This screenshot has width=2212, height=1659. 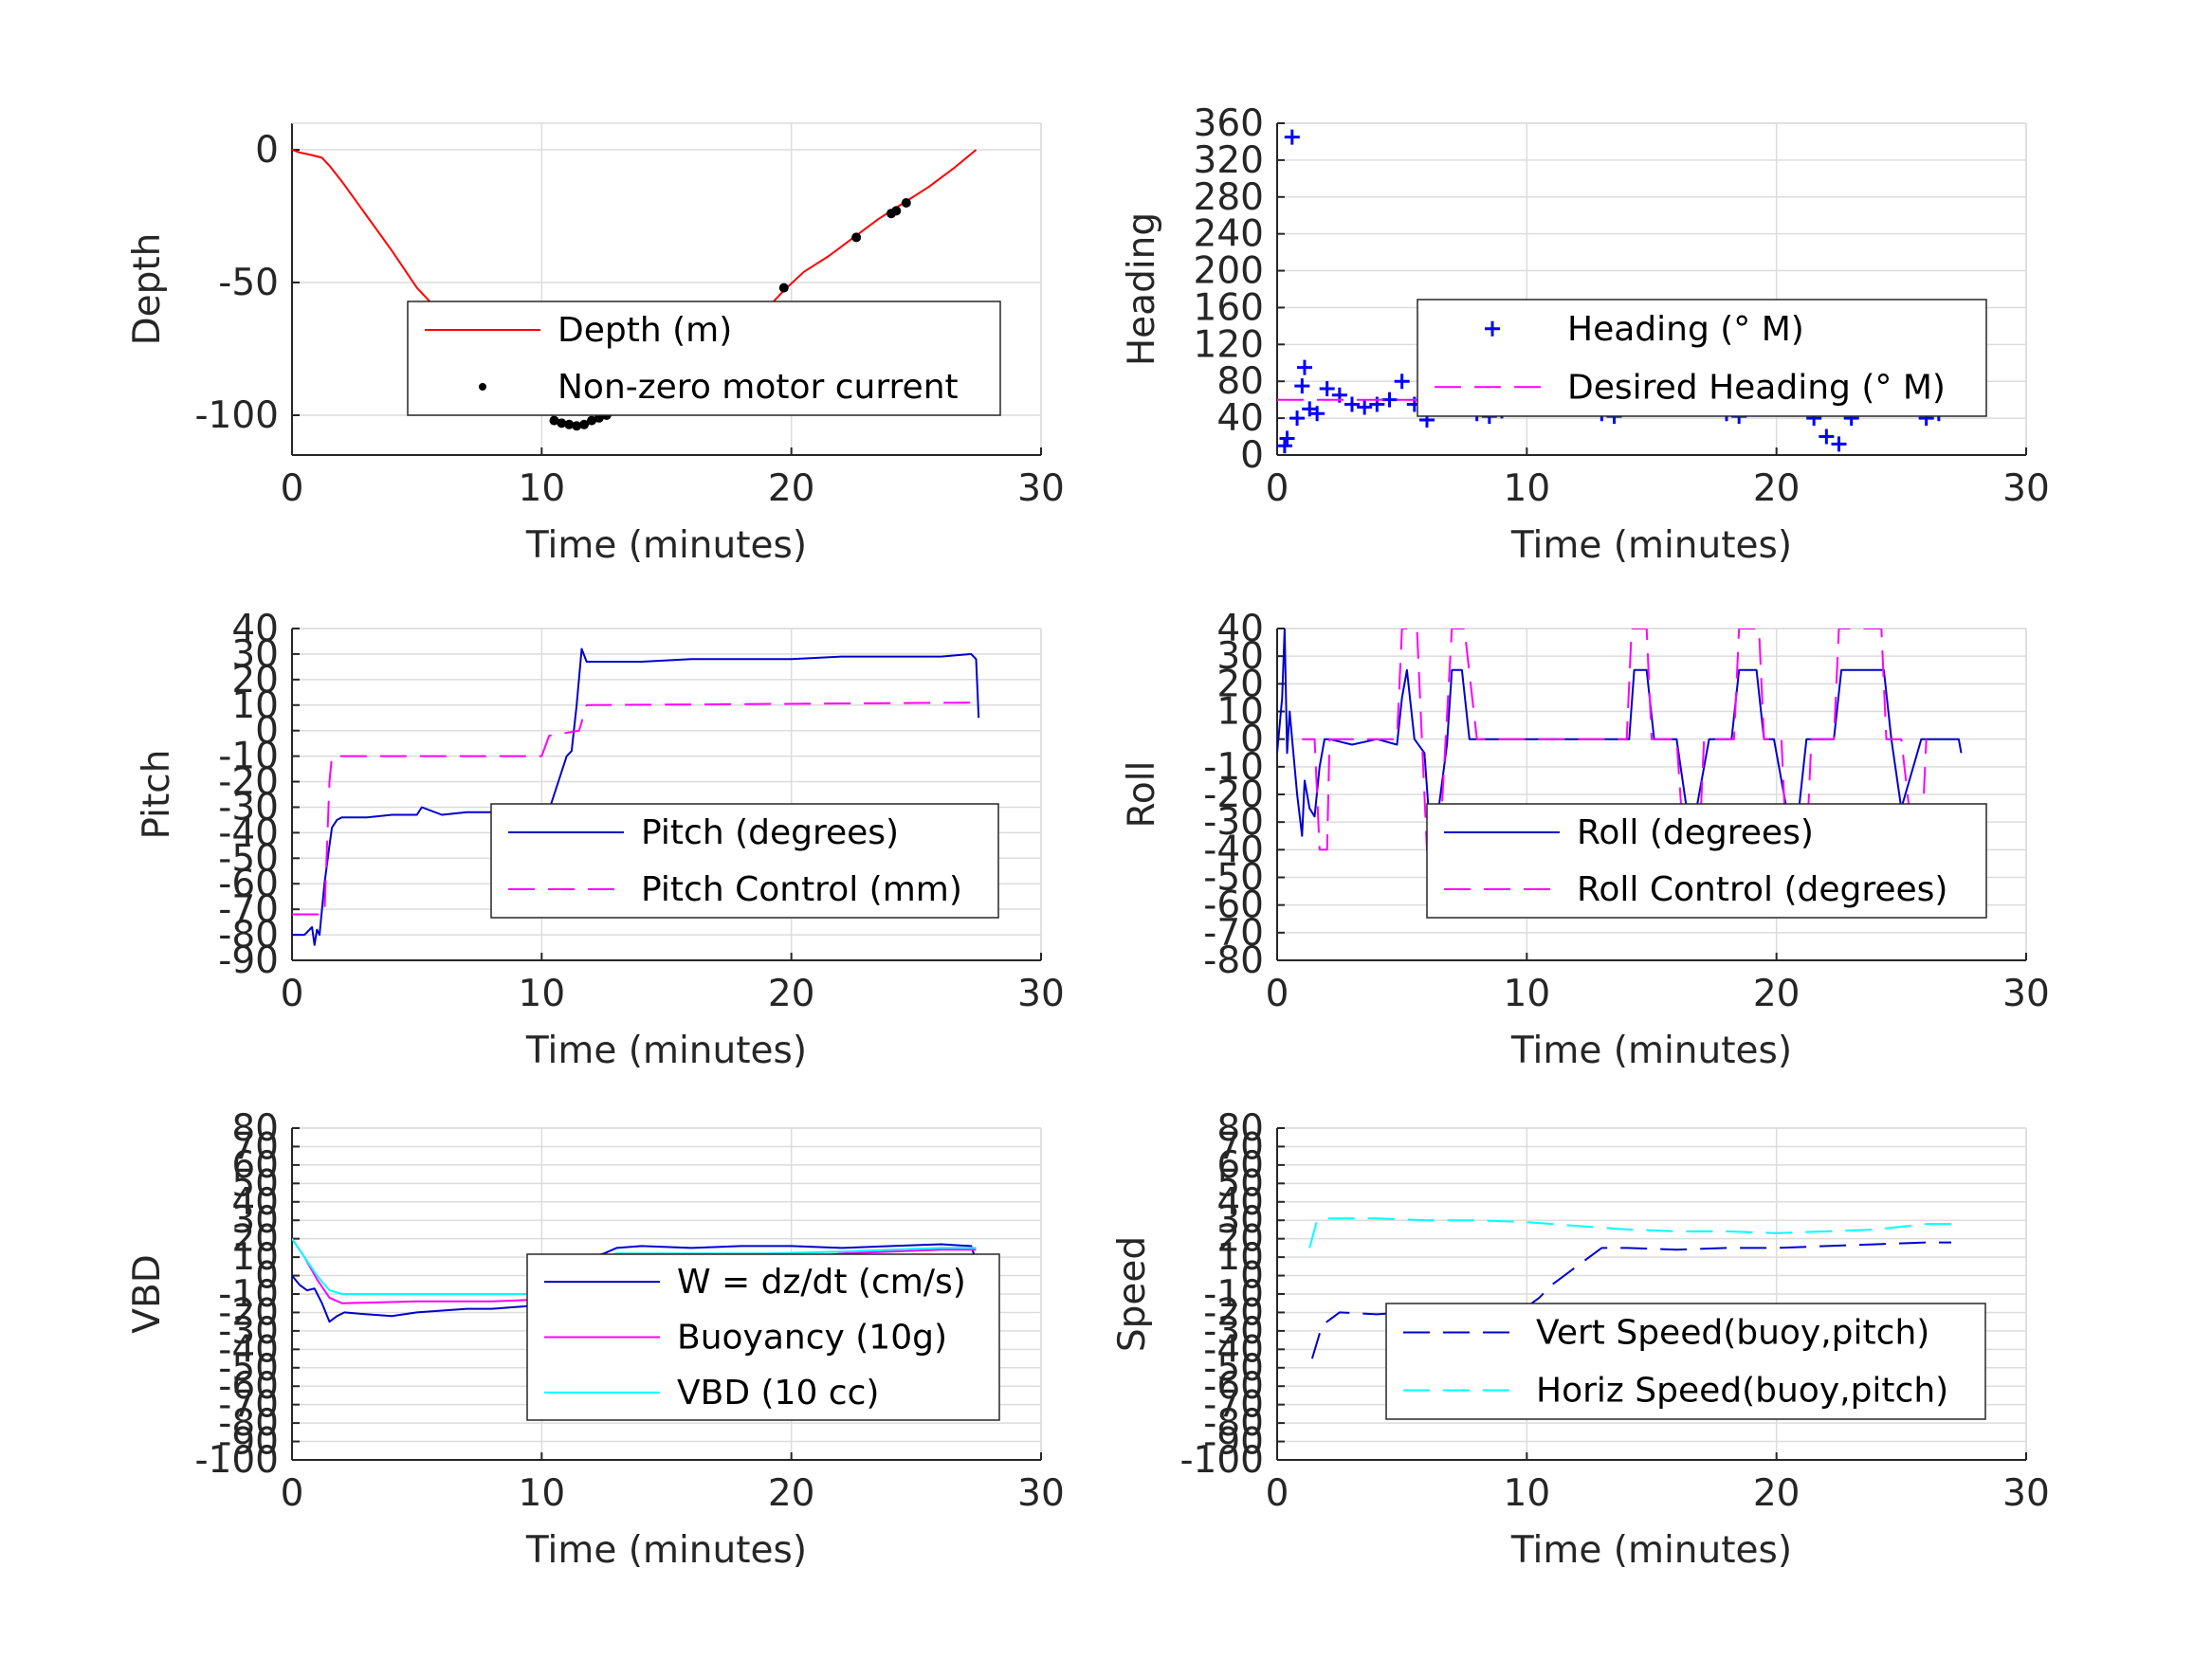 What do you see at coordinates (1742, 1391) in the screenshot?
I see `legend-label: Horiz Speed(buoy,pitch)` at bounding box center [1742, 1391].